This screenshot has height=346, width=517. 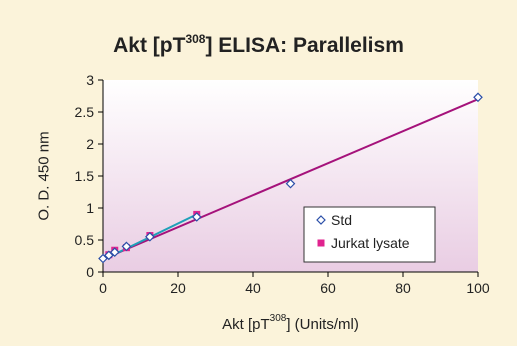 What do you see at coordinates (90, 80) in the screenshot?
I see `y-tick-label: 3` at bounding box center [90, 80].